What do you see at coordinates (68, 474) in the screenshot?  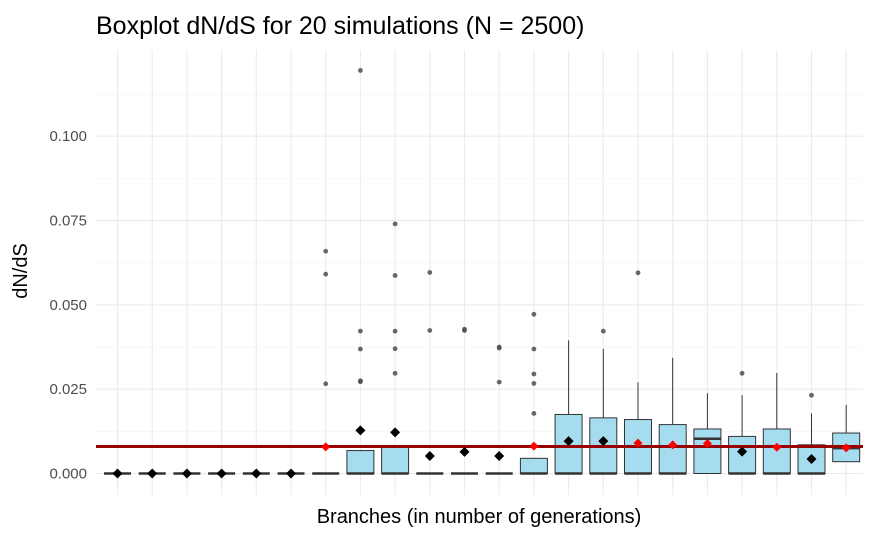 I see `y-tick-label: 0.000` at bounding box center [68, 474].